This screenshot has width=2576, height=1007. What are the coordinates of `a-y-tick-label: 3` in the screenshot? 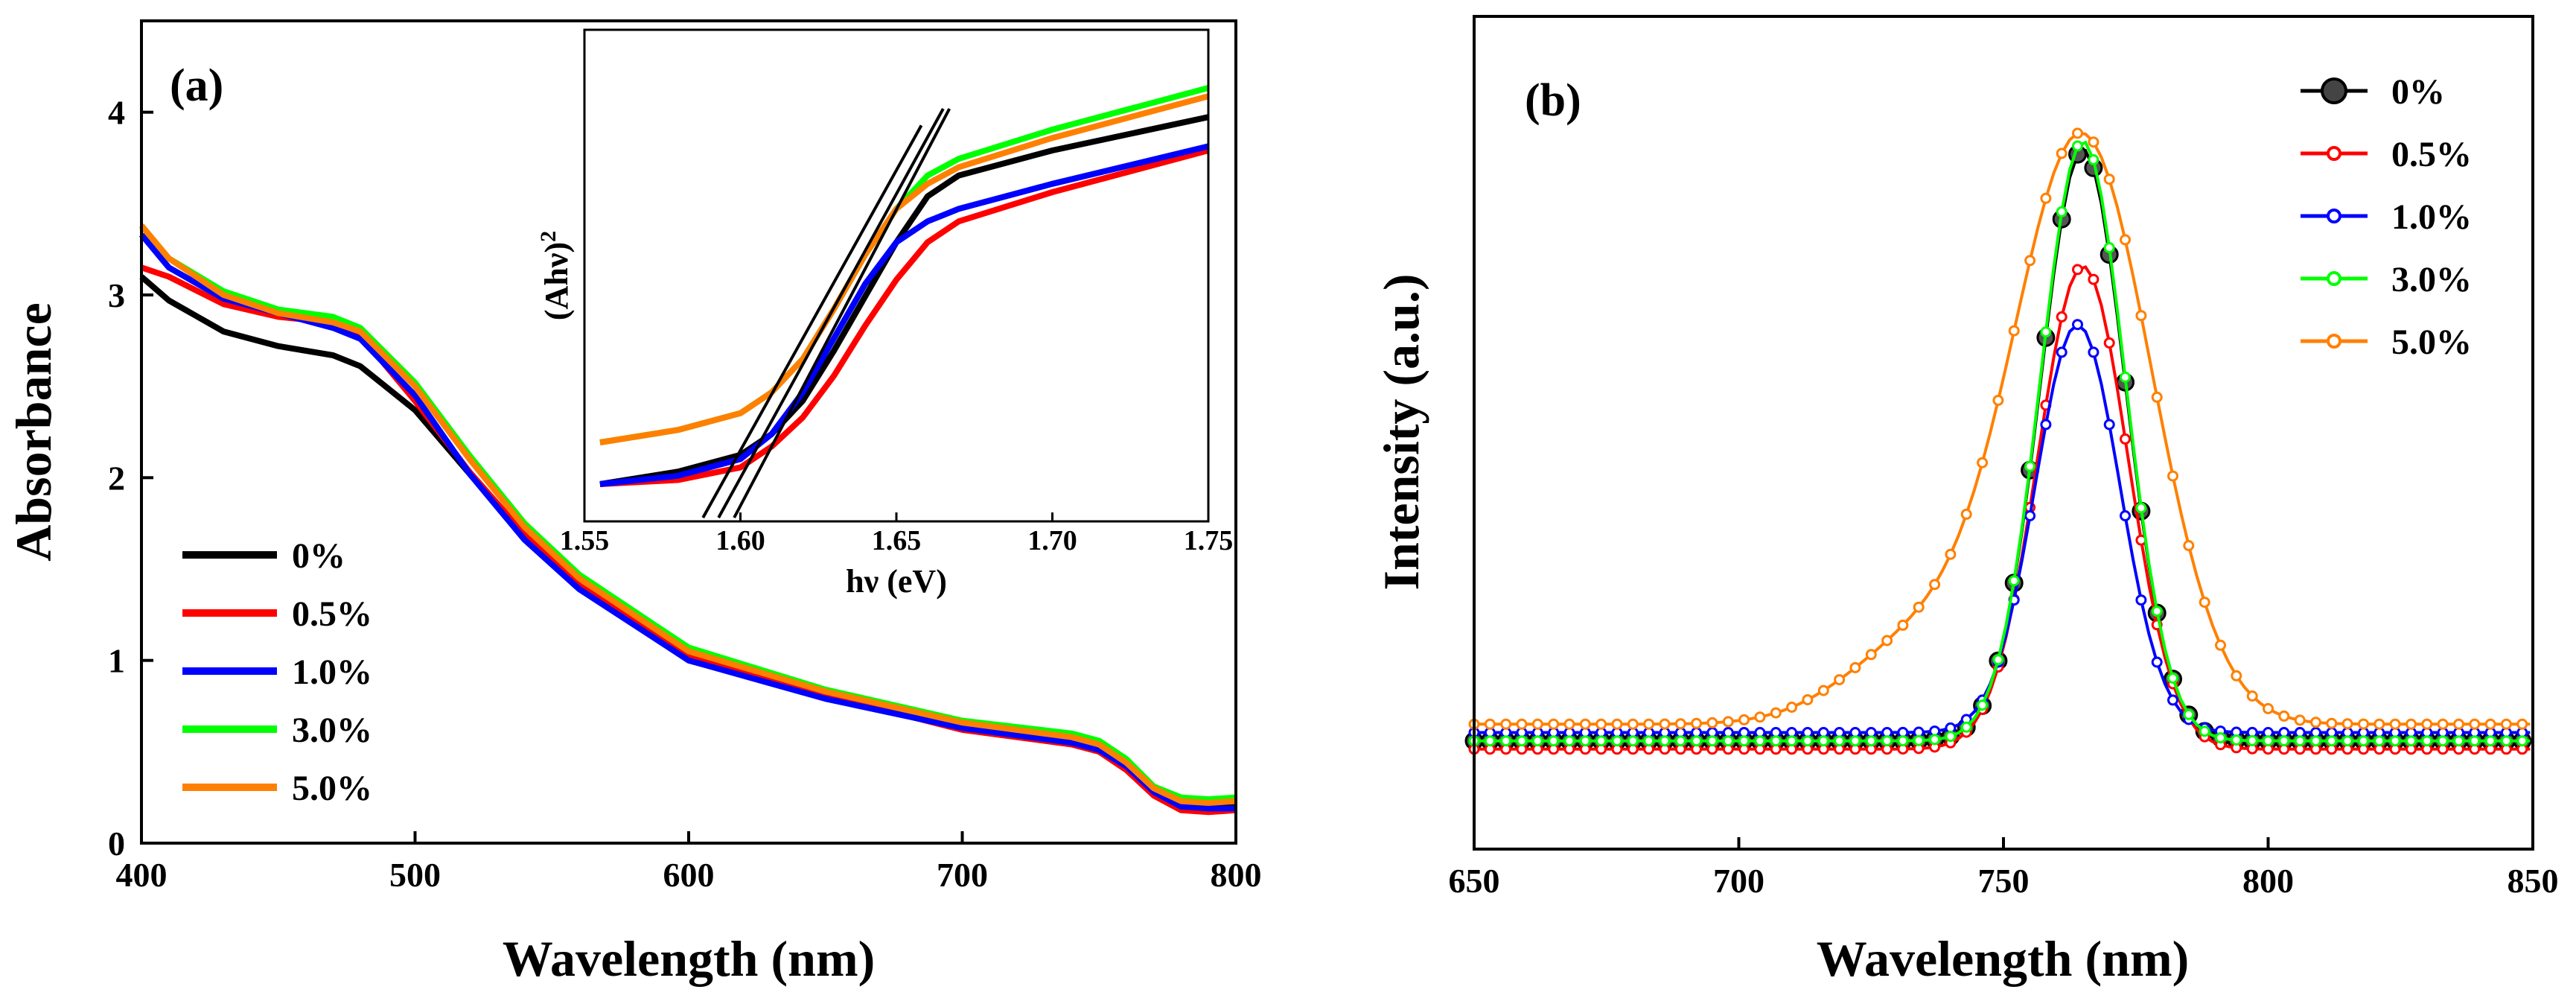 It's located at (116, 295).